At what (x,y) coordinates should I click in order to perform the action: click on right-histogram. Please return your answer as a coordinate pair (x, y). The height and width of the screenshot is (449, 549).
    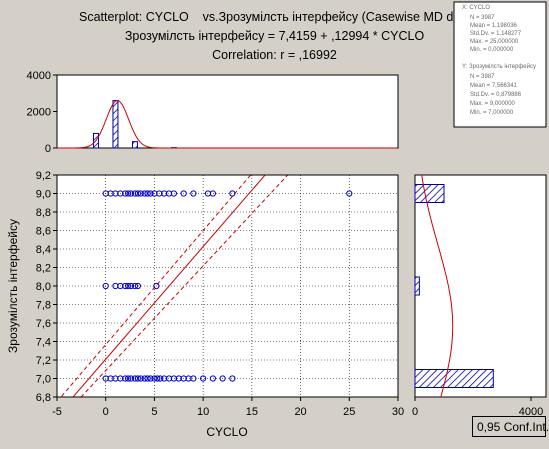
    Looking at the image, I should click on (454, 286).